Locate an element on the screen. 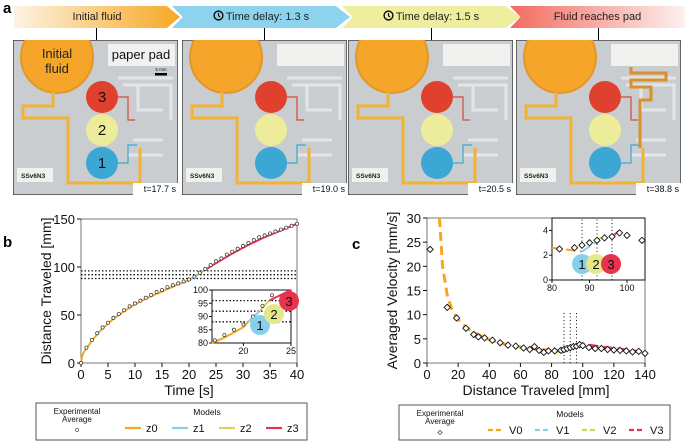 This screenshot has width=685, height=441. paper-pad-label: paper pad is located at coordinates (141, 54).